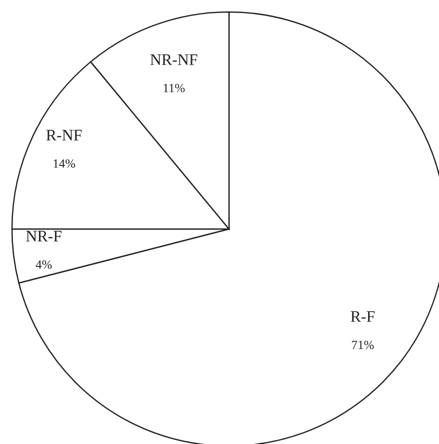 The height and width of the screenshot is (444, 439). Describe the element at coordinates (174, 59) in the screenshot. I see `slice-label: NR-NF` at that location.